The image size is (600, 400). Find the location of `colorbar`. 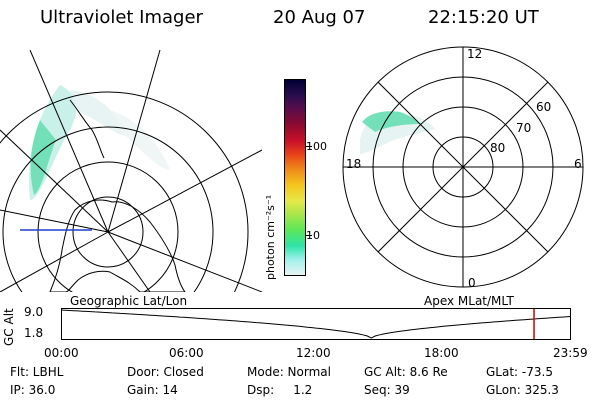

colorbar is located at coordinates (295, 177).